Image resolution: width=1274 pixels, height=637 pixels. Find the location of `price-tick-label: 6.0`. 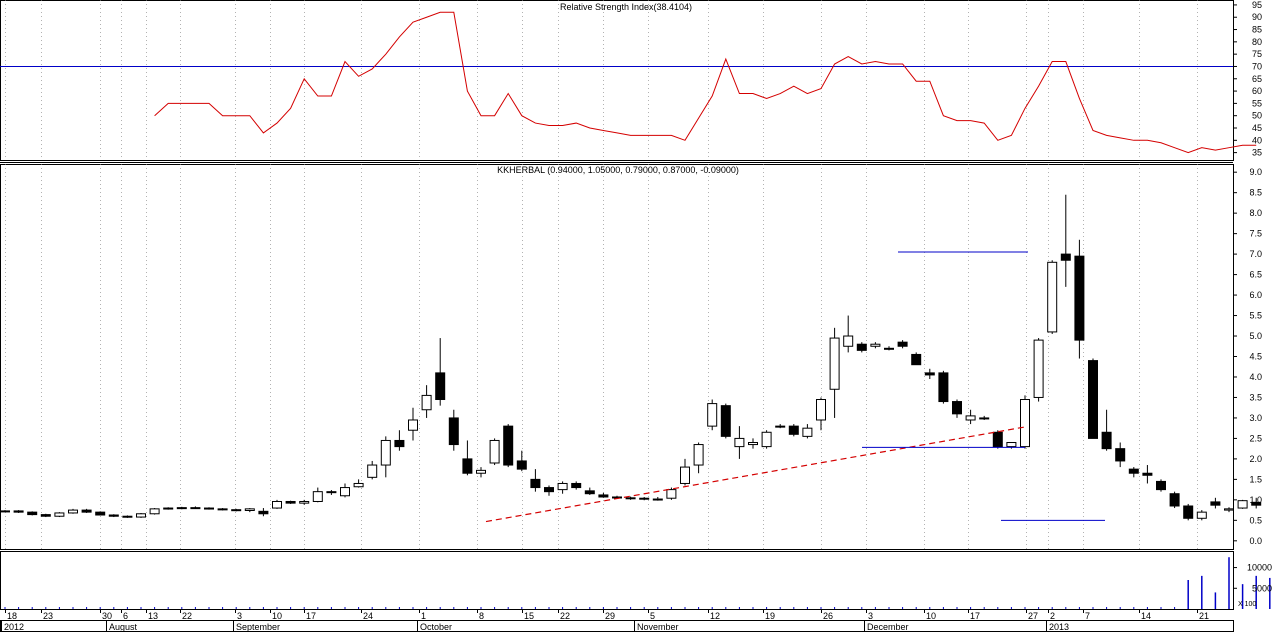

price-tick-label: 6.0 is located at coordinates (1255, 295).